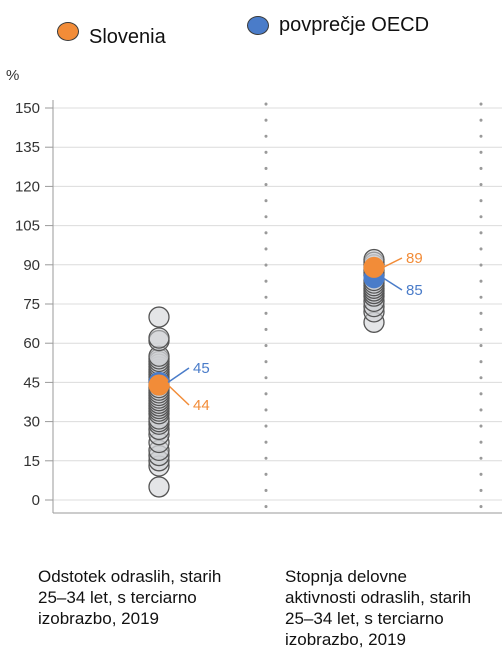  I want to click on slovenia-data-label-1: 44, so click(201, 405).